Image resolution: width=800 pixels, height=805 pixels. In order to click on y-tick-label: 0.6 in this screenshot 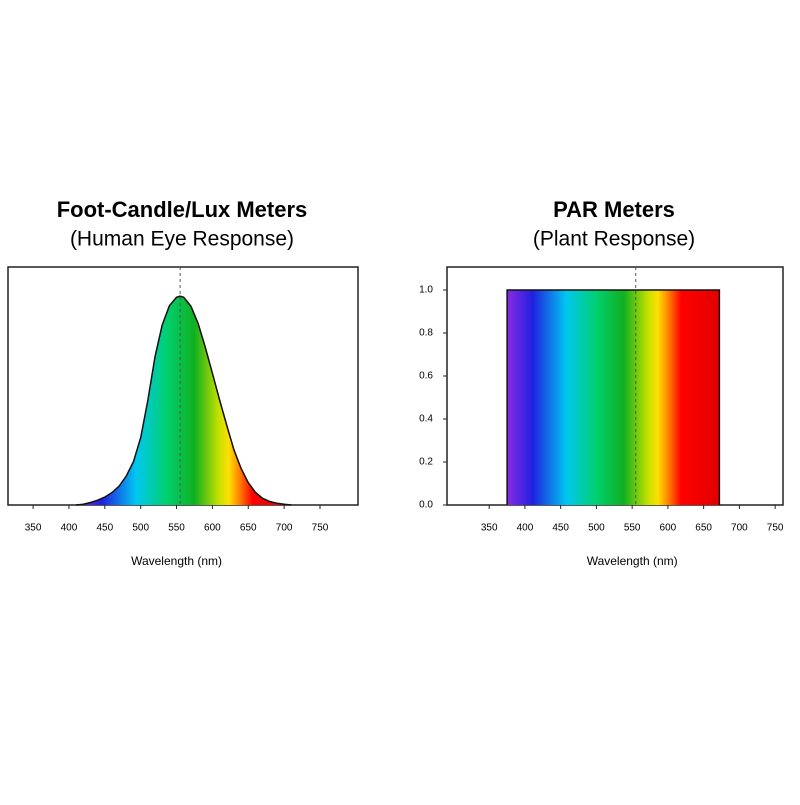, I will do `click(426, 376)`.